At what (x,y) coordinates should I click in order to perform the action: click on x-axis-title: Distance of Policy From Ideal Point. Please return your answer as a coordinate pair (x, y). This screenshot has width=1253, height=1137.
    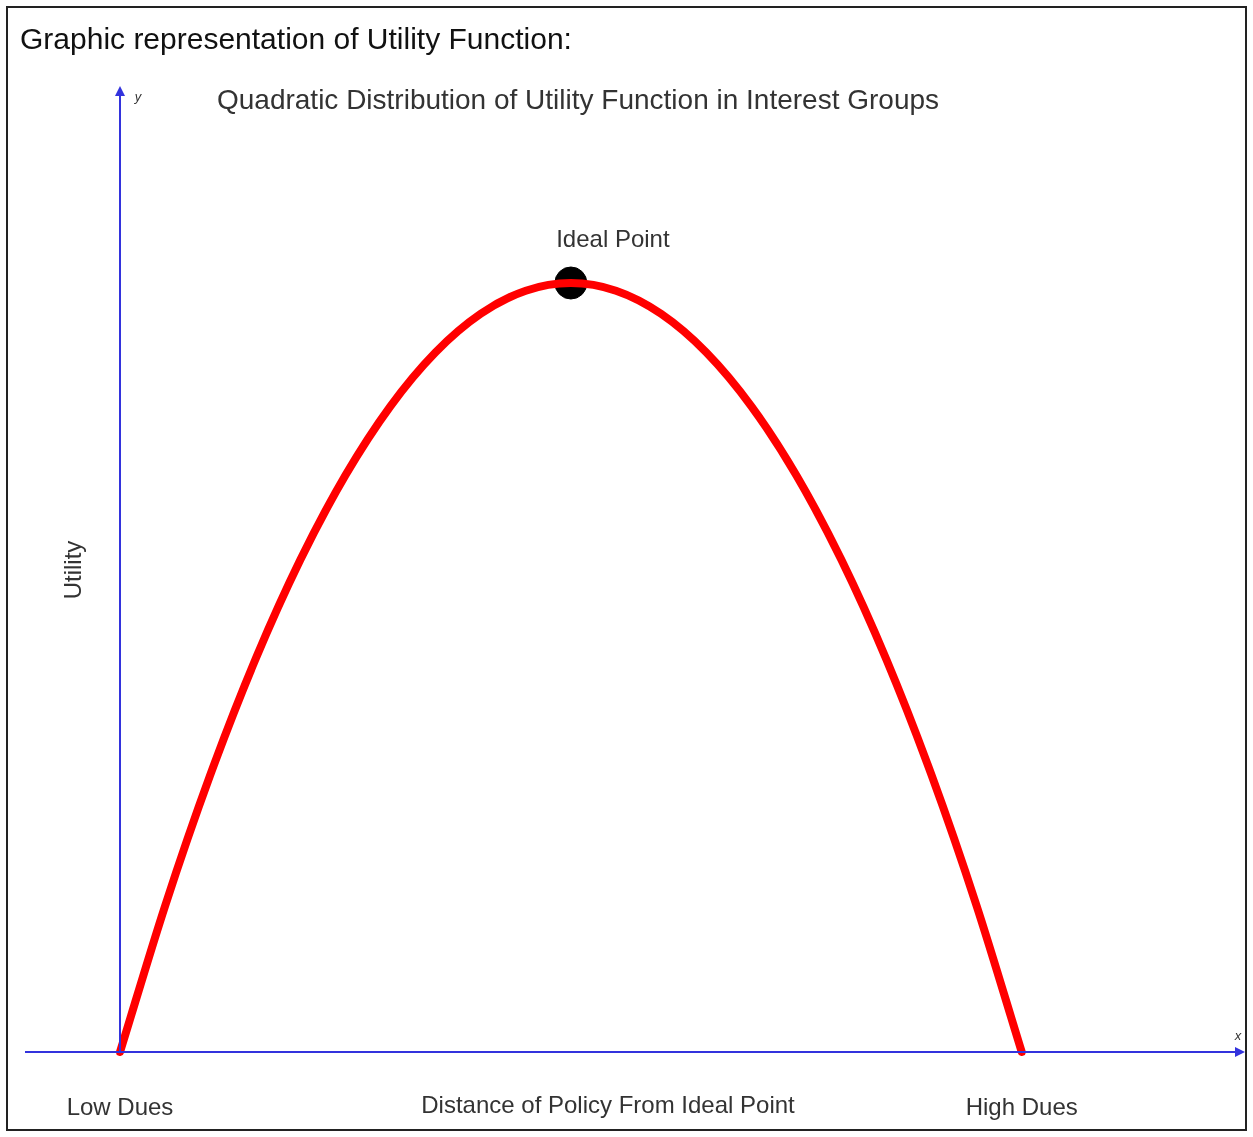
    Looking at the image, I should click on (608, 1104).